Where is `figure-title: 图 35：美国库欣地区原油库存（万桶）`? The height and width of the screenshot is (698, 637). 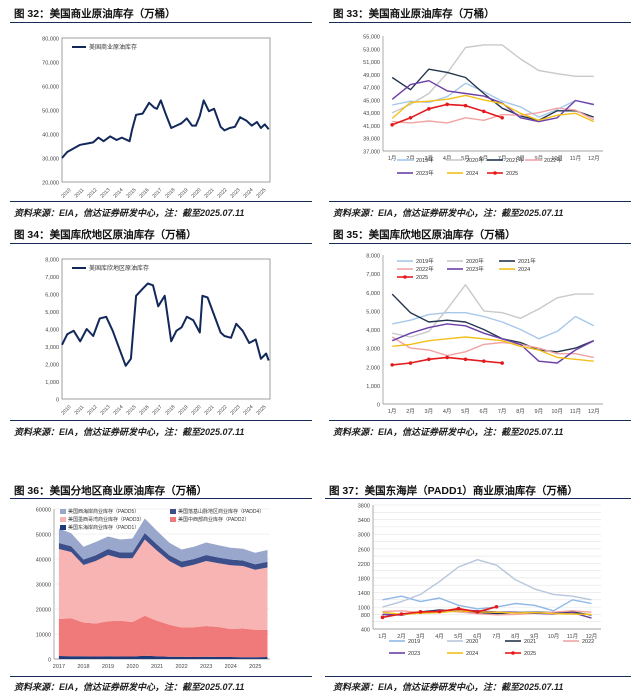
figure-title: 图 35：美国库欣地区原油库存（万桶） is located at coordinates (424, 235).